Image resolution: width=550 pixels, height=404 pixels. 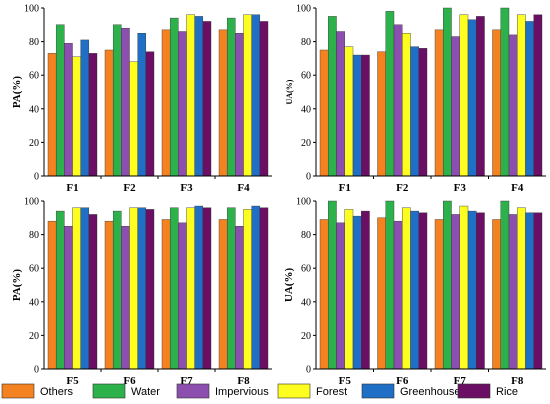 What do you see at coordinates (242, 392) in the screenshot?
I see `legend-label: Impervious` at bounding box center [242, 392].